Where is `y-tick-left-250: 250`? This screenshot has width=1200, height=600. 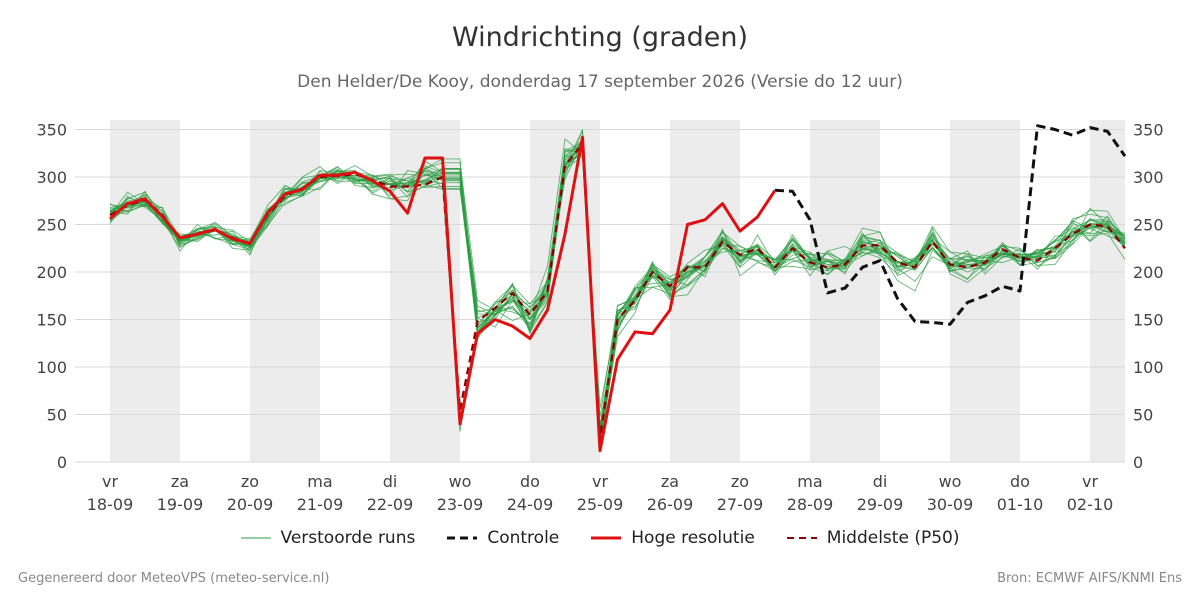
y-tick-left-250: 250 is located at coordinates (51, 225).